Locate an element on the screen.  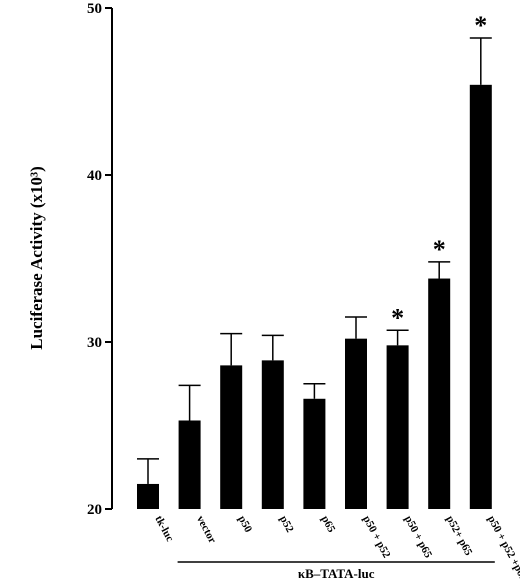
category-label: p50 + p52 is located at coordinates (376, 537).